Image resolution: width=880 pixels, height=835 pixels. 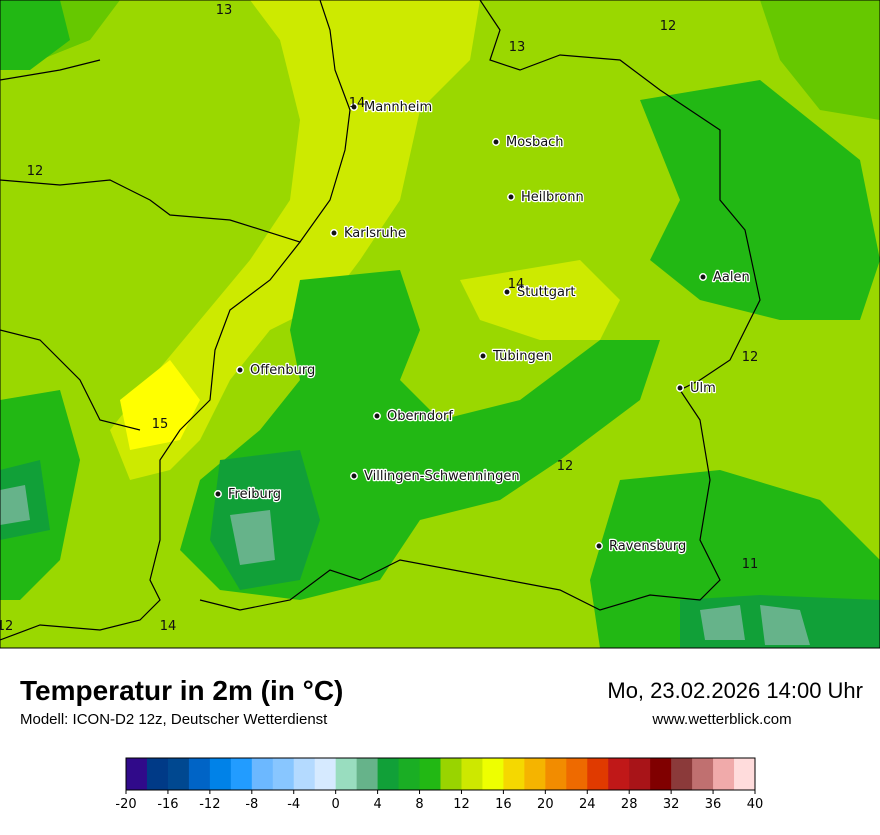 What do you see at coordinates (375, 233) in the screenshot?
I see `city-label: Karlsruhe` at bounding box center [375, 233].